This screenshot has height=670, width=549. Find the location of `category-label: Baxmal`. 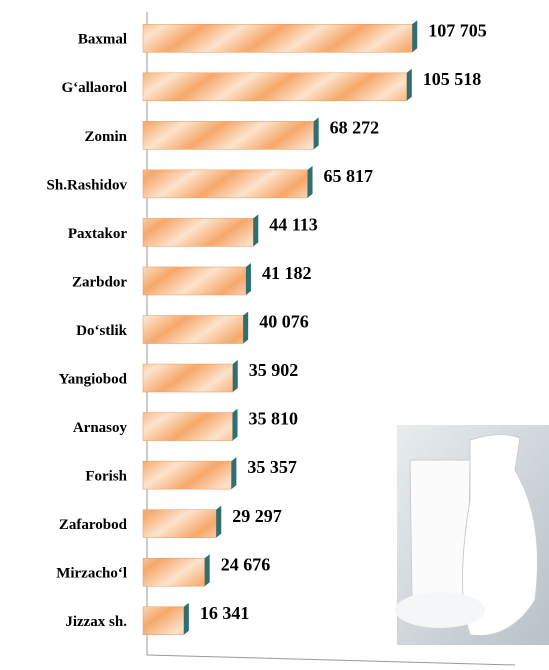

category-label: Baxmal is located at coordinates (102, 40).